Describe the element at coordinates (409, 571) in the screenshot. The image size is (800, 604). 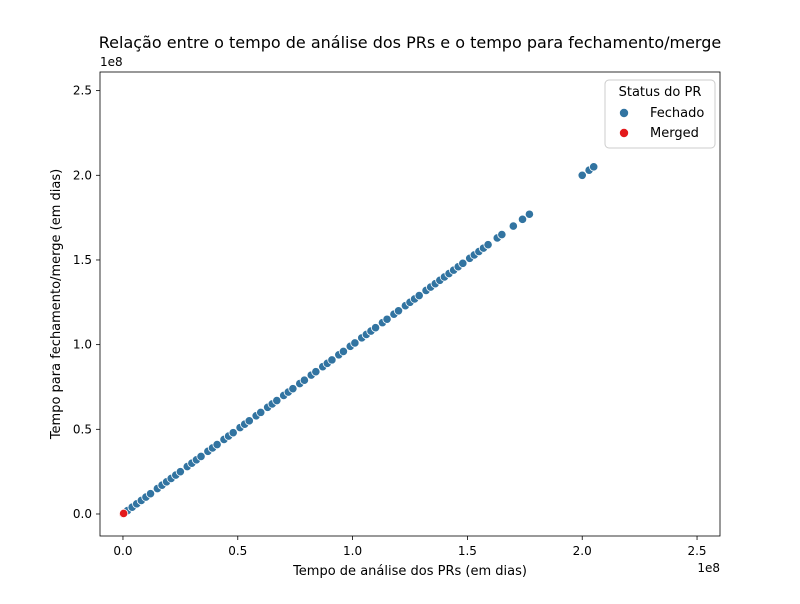
I see `x-axis-label: Tempo de análise dos PRs (em dias)` at that location.